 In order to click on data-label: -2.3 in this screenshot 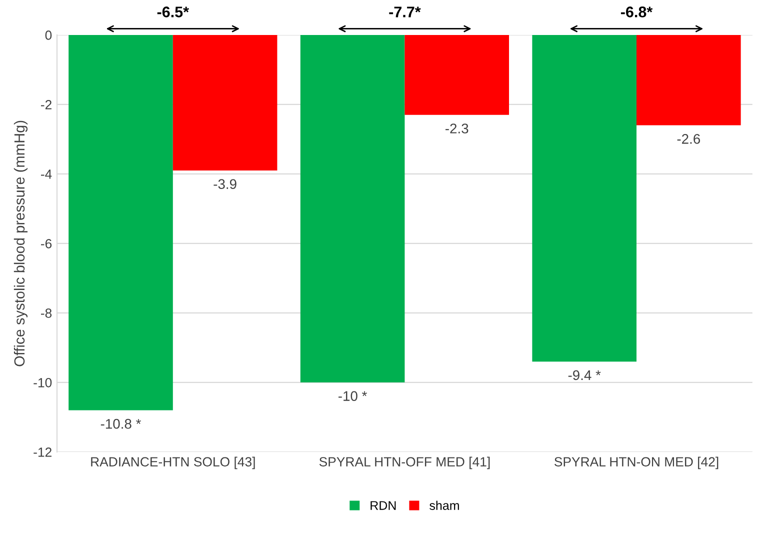, I will do `click(457, 129)`.